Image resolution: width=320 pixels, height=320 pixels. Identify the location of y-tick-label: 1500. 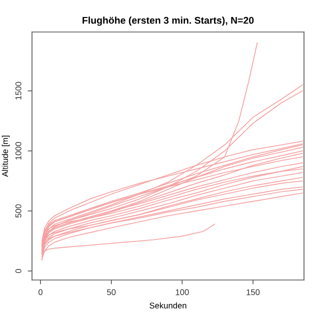
(18, 91).